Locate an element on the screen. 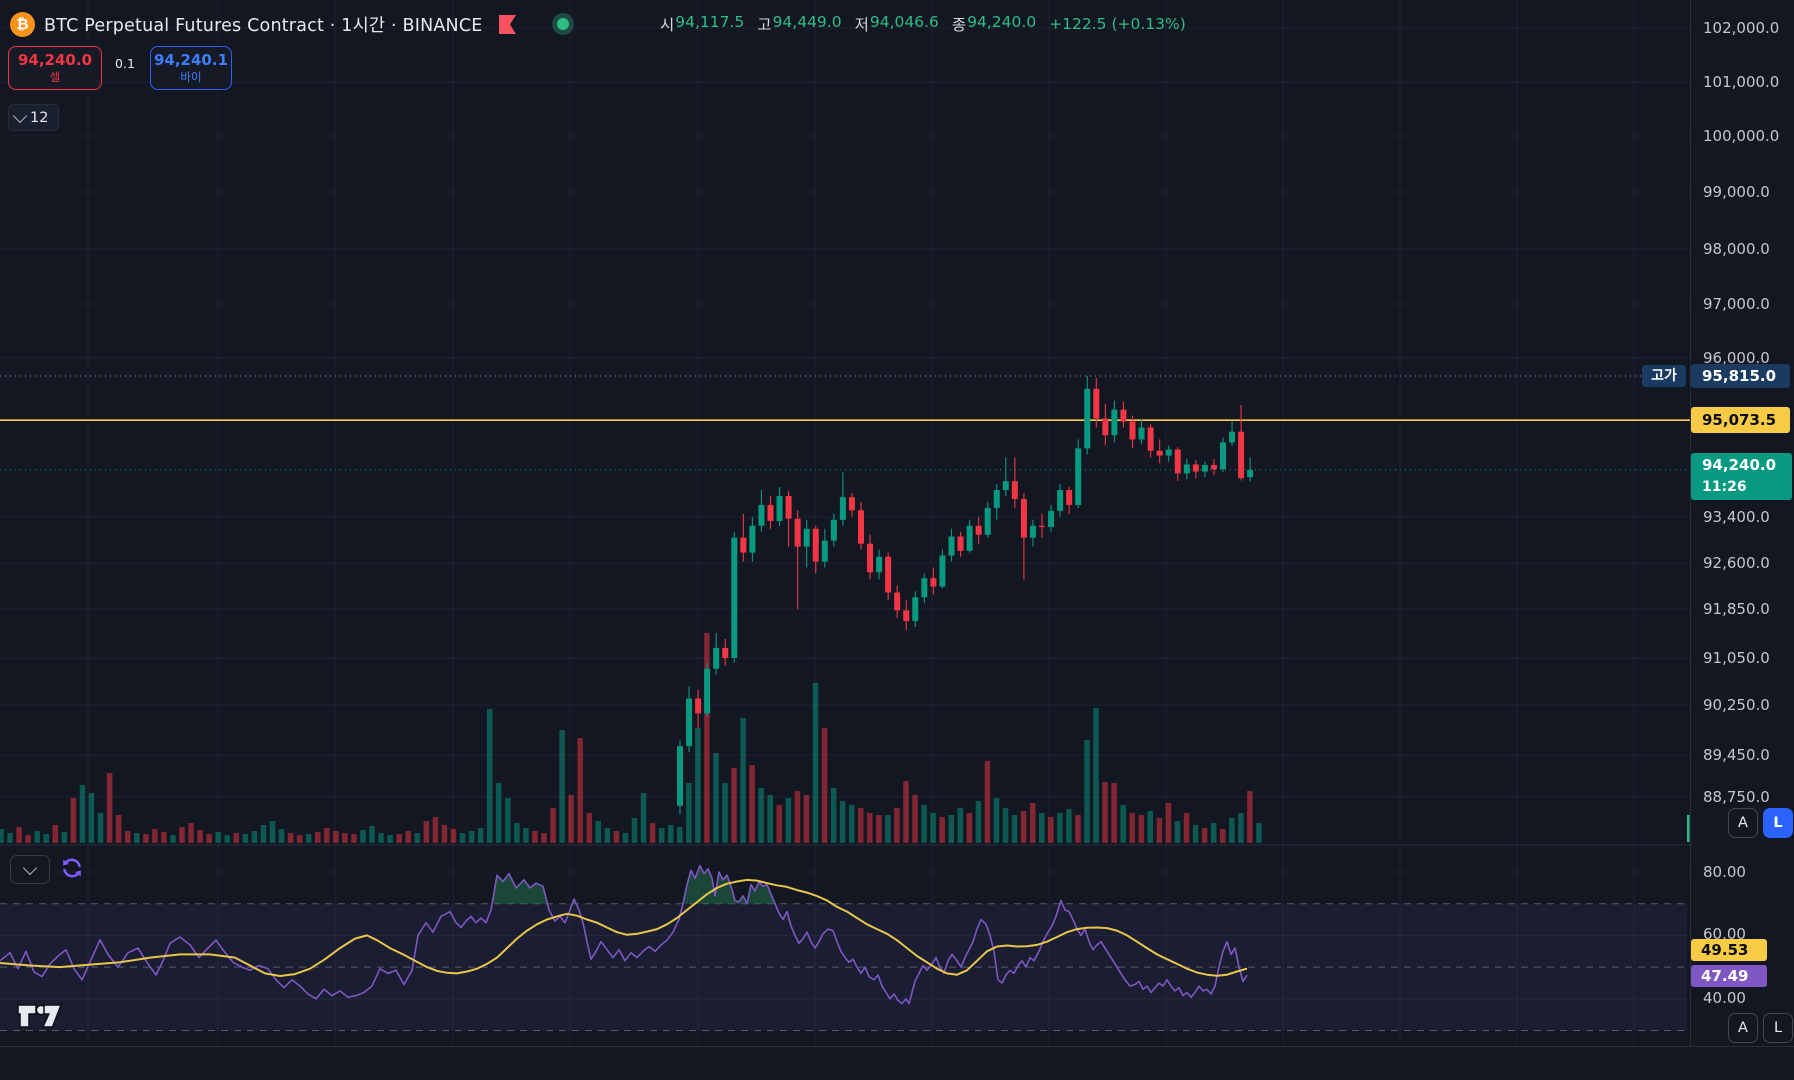 The width and height of the screenshot is (1794, 1080). ohlc-item: 고 94,449.0 is located at coordinates (799, 23).